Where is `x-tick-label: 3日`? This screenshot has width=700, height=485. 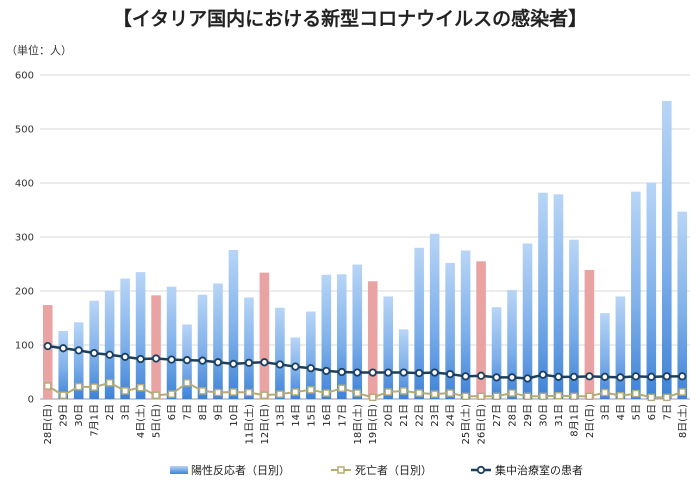
x-tick-label: 3日 is located at coordinates (126, 412).